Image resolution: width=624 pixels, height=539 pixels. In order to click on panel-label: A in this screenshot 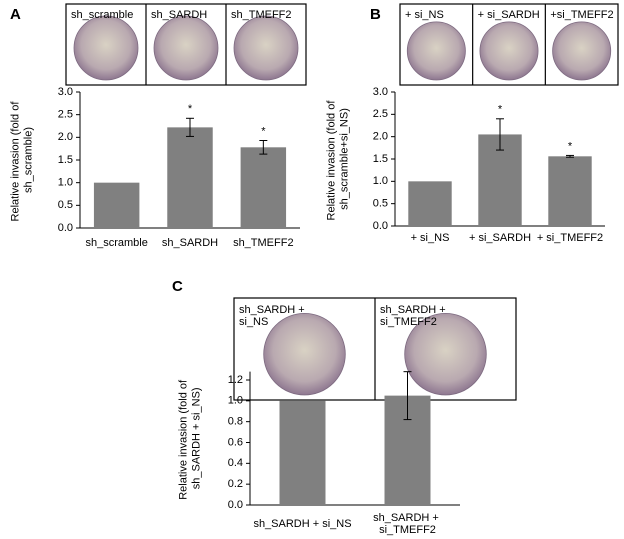, I will do `click(15, 14)`.